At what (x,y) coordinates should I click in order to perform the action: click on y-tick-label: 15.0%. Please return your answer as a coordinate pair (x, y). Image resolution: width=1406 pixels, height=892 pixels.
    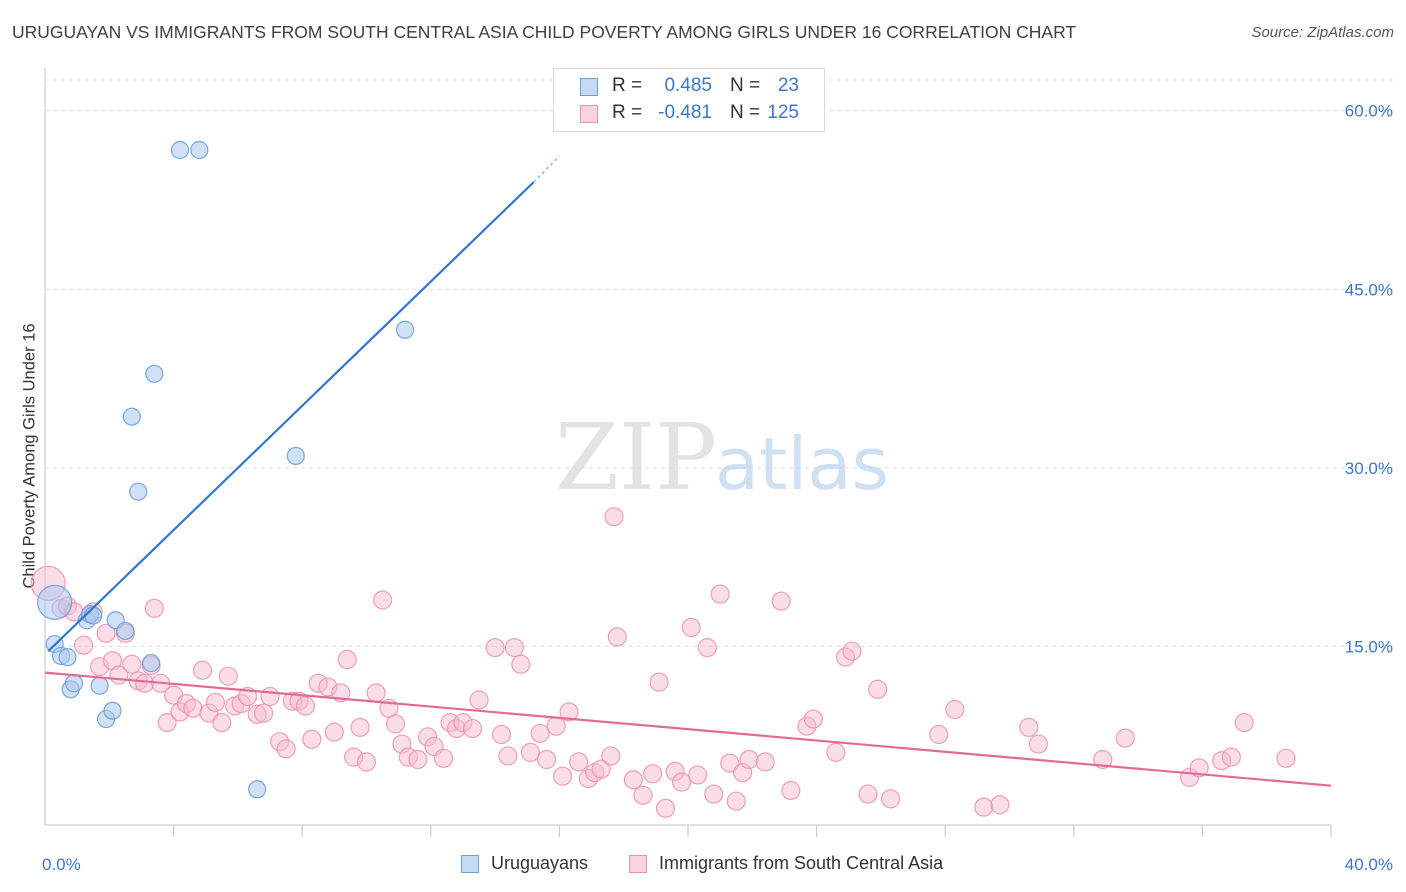
    Looking at the image, I should click on (1369, 646).